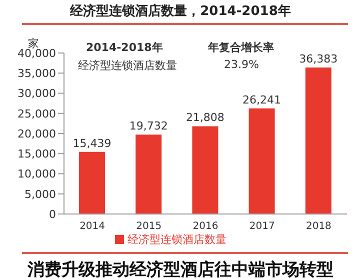  What do you see at coordinates (148, 126) in the screenshot?
I see `data-label: 19,732` at bounding box center [148, 126].